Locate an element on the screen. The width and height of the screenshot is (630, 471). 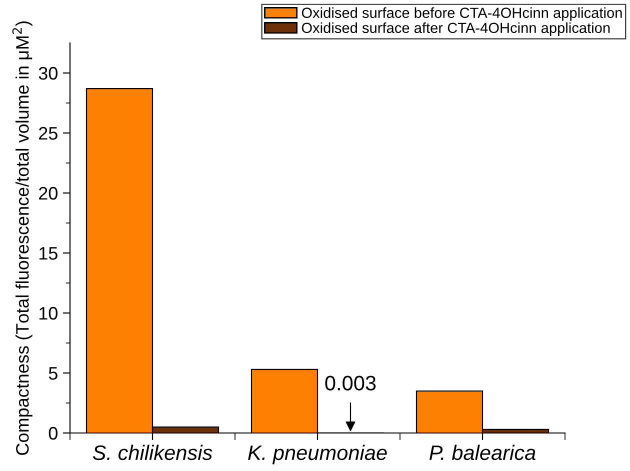
y-tick-label: 25 is located at coordinates (48, 133).